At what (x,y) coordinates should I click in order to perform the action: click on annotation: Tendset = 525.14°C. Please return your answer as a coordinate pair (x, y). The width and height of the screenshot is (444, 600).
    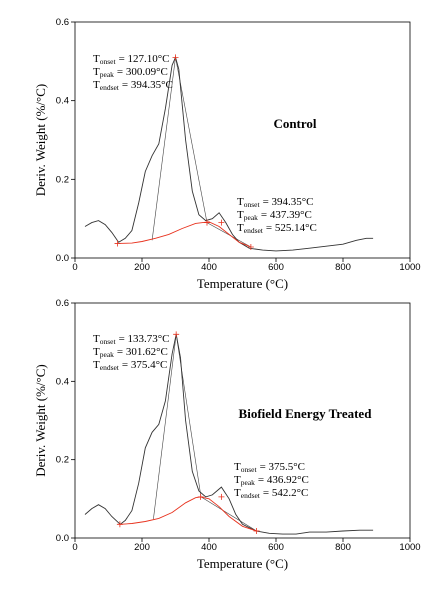
    Looking at the image, I should click on (277, 228).